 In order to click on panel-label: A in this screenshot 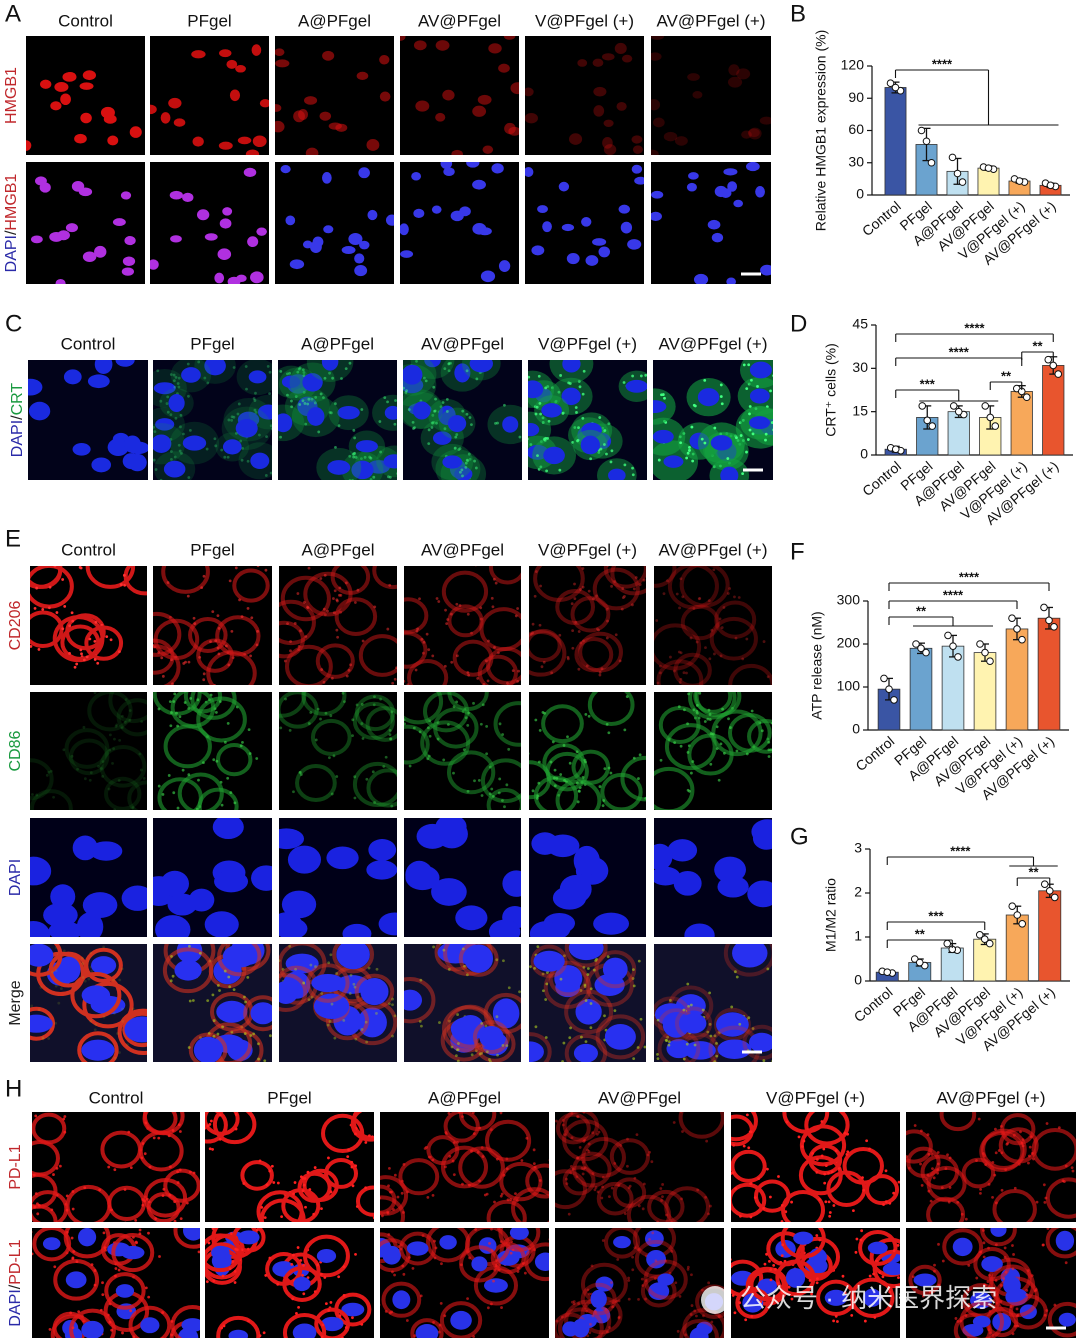, I will do `click(13, 13)`.